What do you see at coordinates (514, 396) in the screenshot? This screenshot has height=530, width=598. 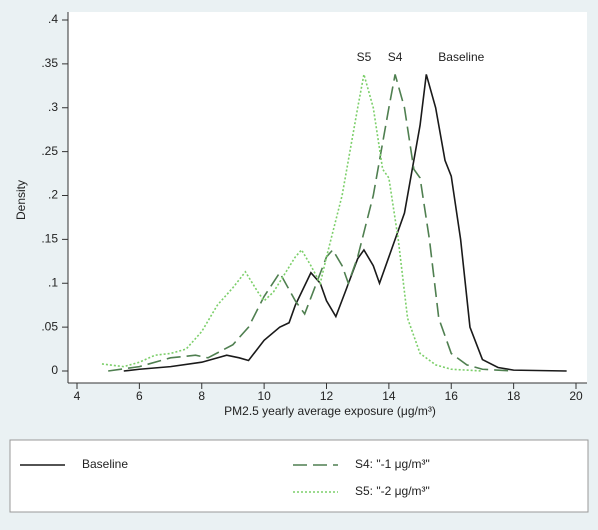 I see `x-tick-label: 18` at bounding box center [514, 396].